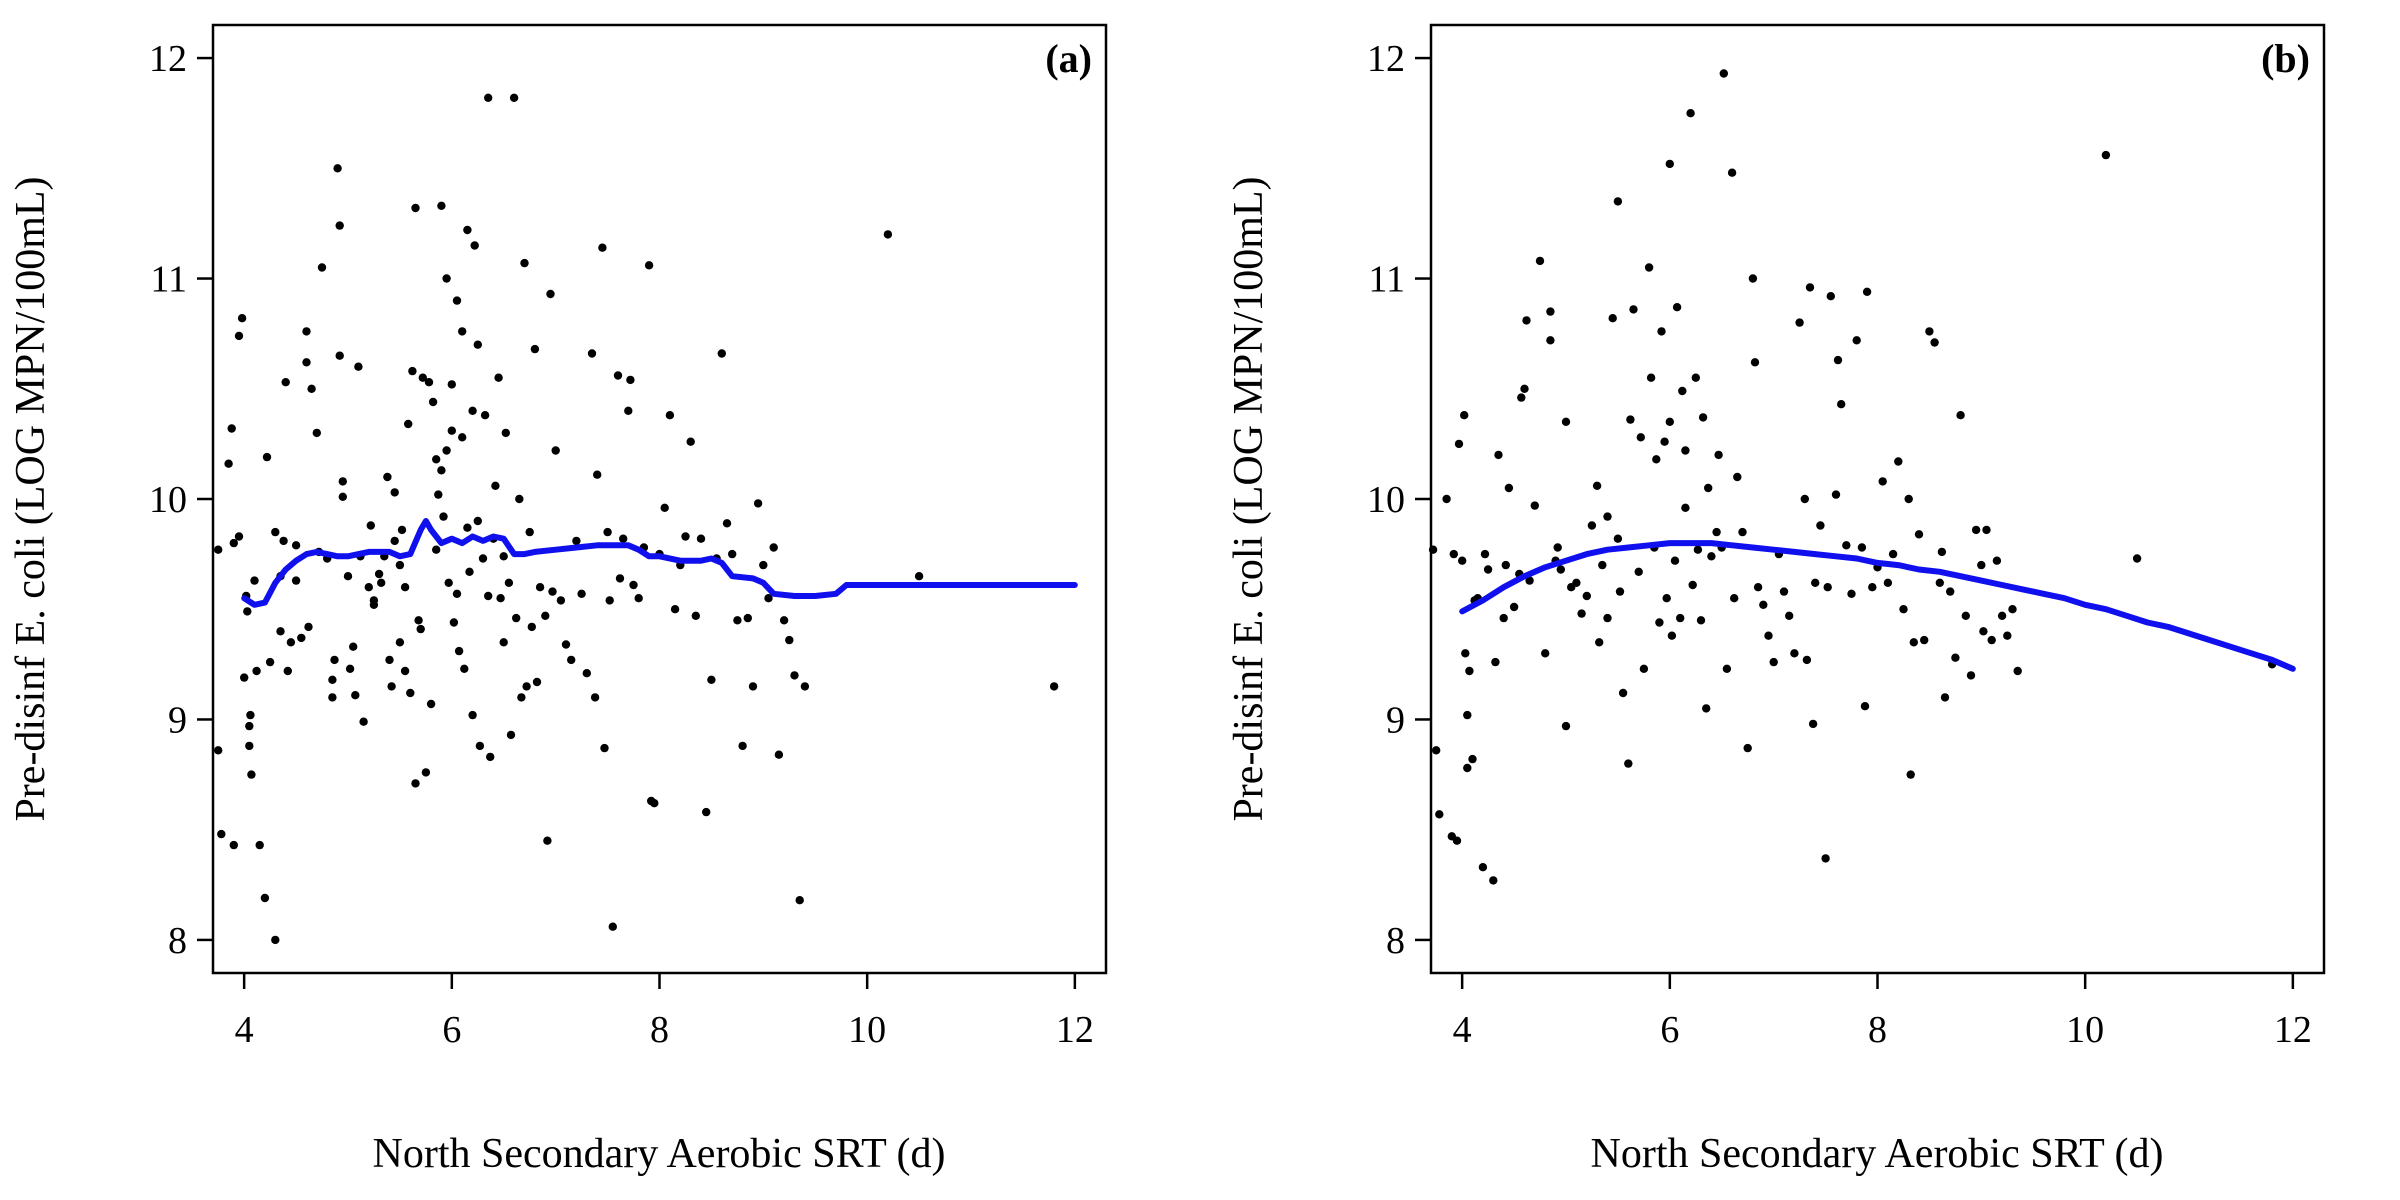 This screenshot has height=1200, width=2400. What do you see at coordinates (1395, 941) in the screenshot?
I see `y-tick-label: 8` at bounding box center [1395, 941].